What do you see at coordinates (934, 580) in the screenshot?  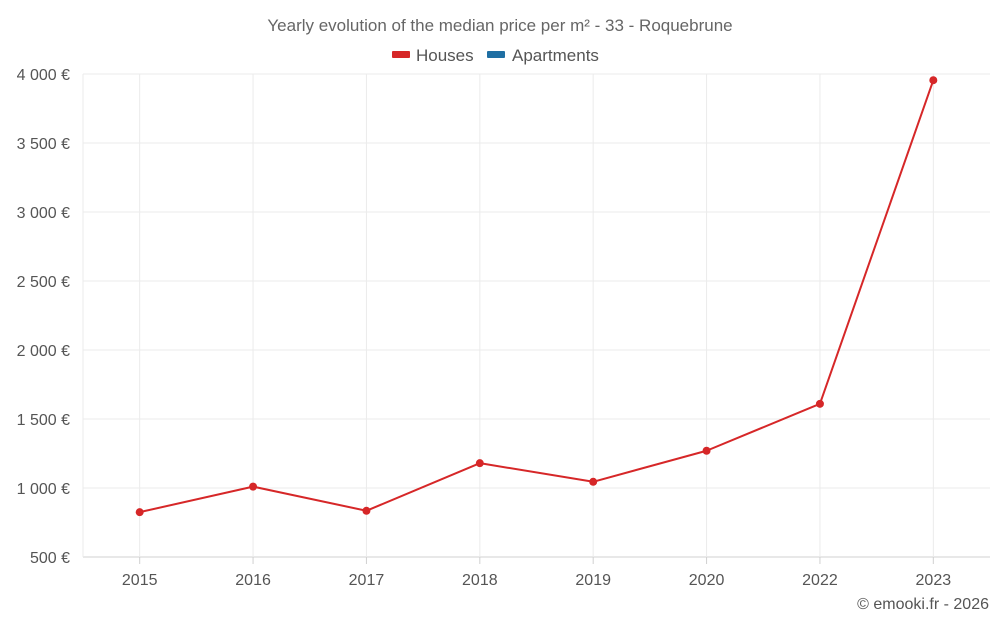 I see `x-tick-label: 2023` at bounding box center [934, 580].